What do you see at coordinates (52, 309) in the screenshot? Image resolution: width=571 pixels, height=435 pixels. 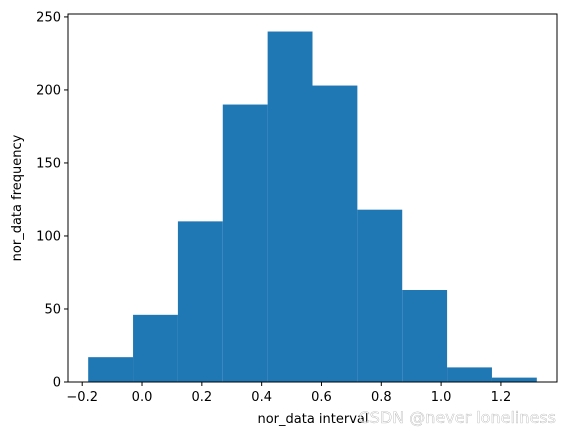 I see `y-tick-label: 50` at bounding box center [52, 309].